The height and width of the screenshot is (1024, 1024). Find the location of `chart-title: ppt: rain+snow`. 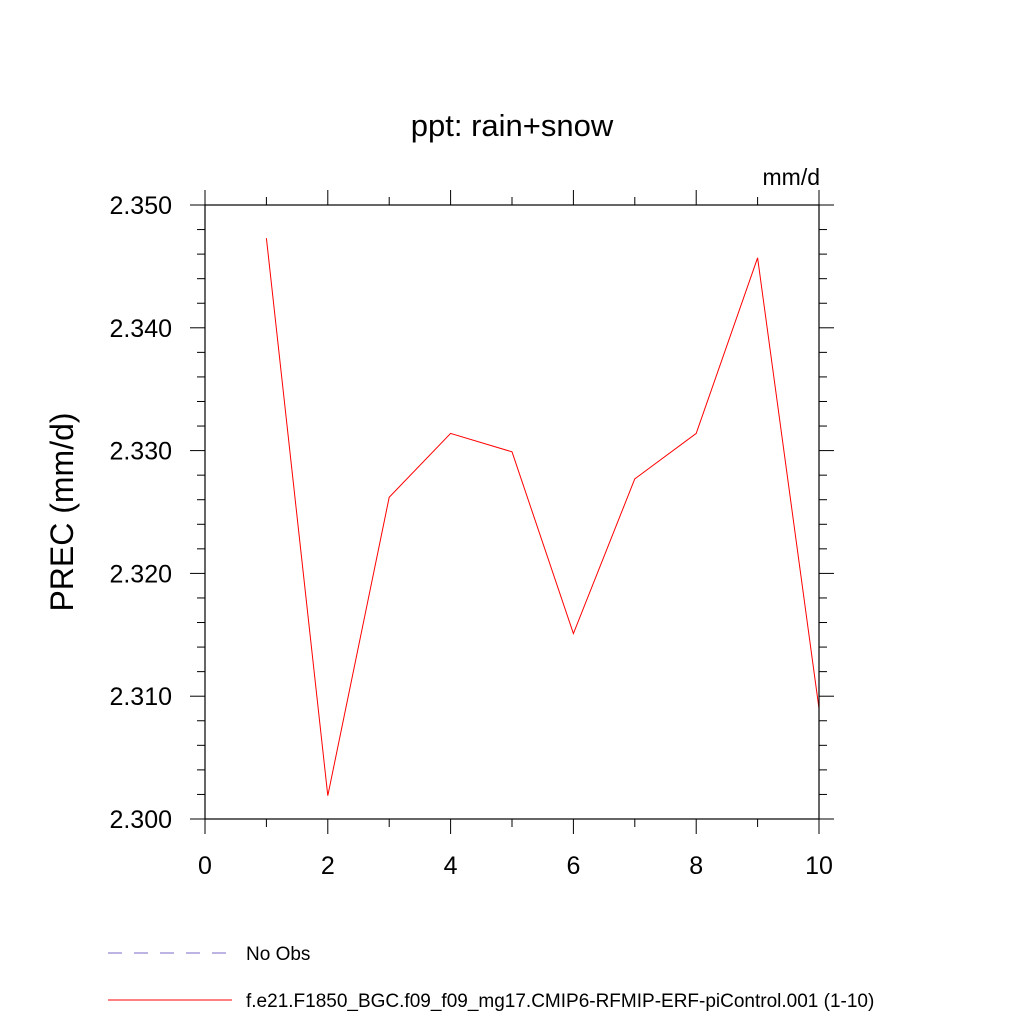

chart-title: ppt: rain+snow is located at coordinates (512, 125).